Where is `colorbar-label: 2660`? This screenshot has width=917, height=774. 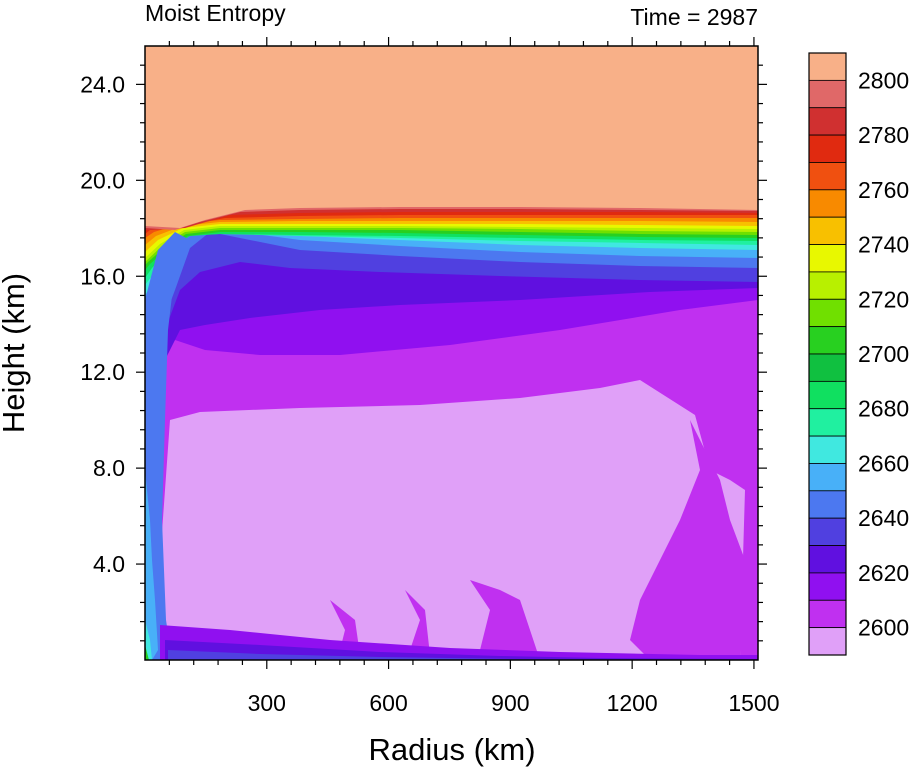 colorbar-label: 2660 is located at coordinates (883, 463).